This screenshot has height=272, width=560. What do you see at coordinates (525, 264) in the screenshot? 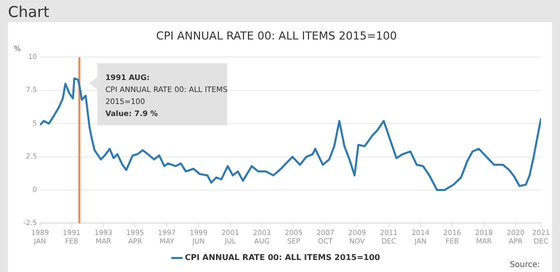
I see `source-note: Source:` at bounding box center [525, 264].